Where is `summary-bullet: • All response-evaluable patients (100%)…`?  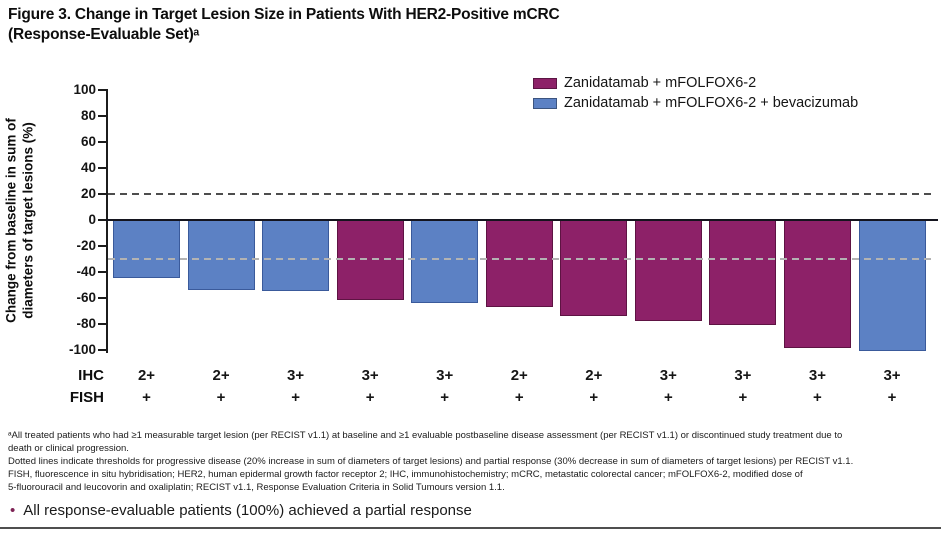
summary-bullet: • All response-evaluable patients (100%)… is located at coordinates (241, 511).